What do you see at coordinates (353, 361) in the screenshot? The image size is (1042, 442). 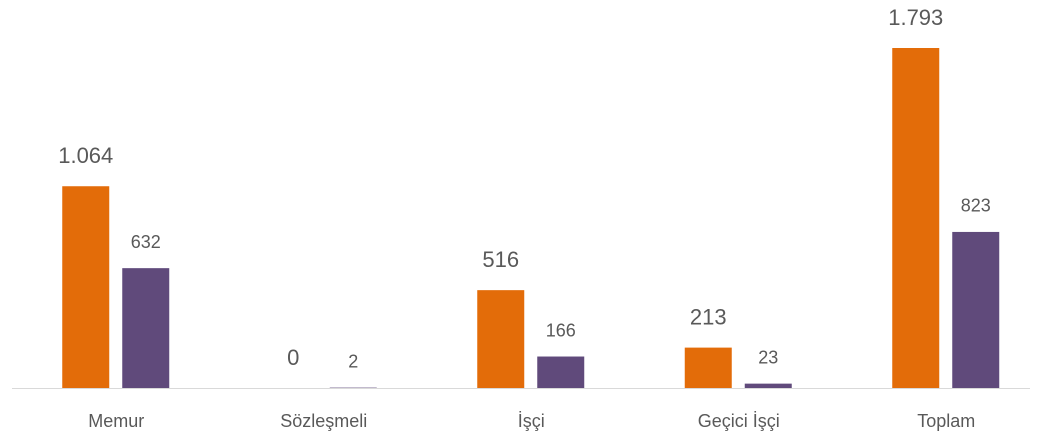 I see `data-label: 2` at bounding box center [353, 361].